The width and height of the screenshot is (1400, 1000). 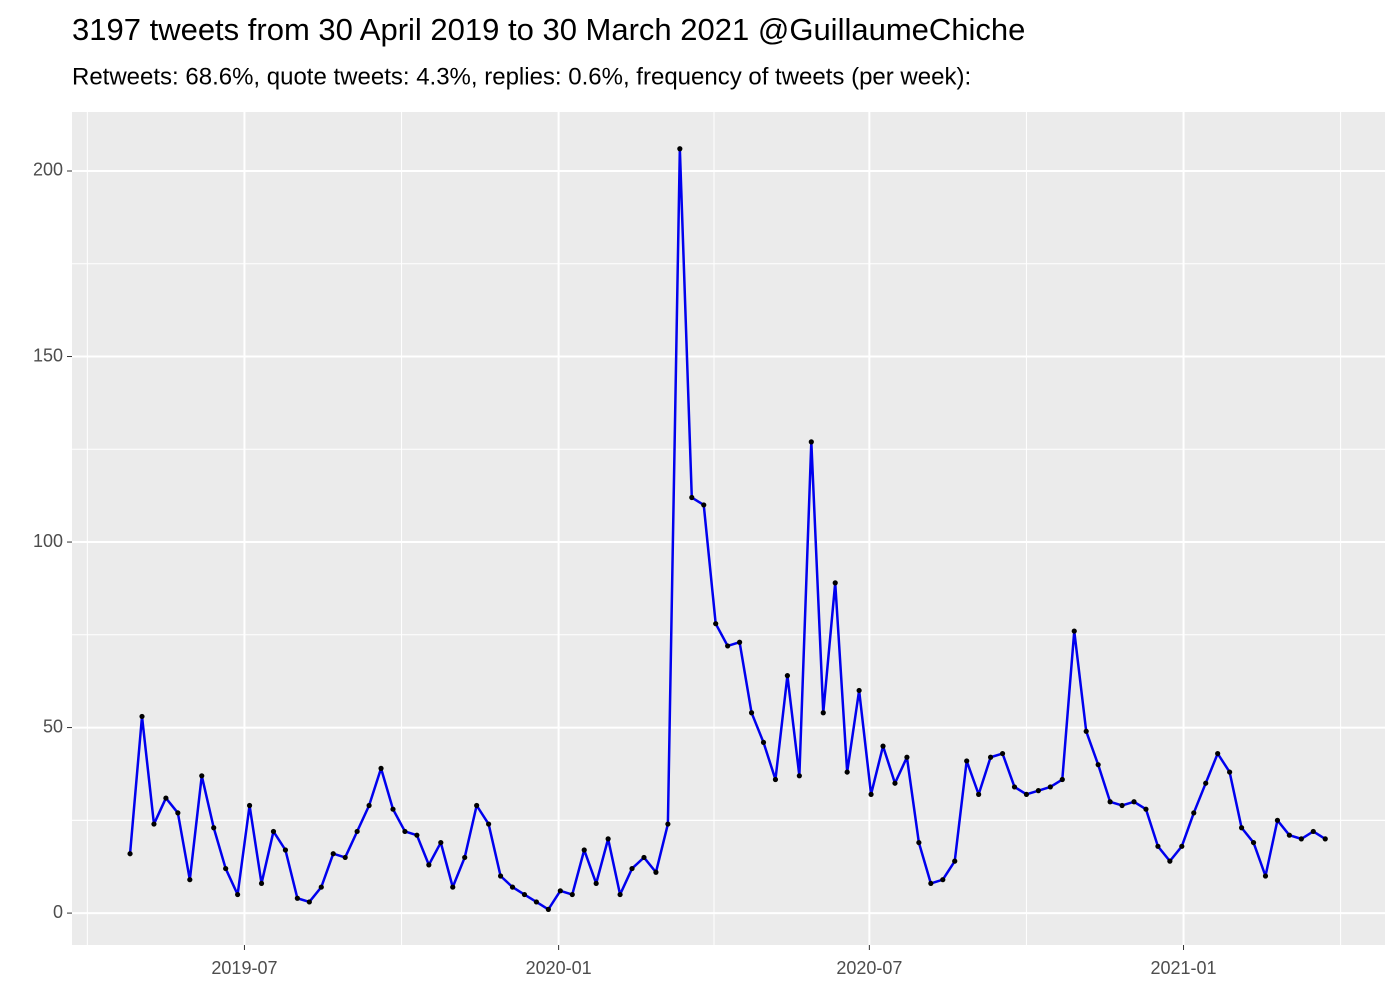 I want to click on y-tick-label: 100, so click(x=48, y=541).